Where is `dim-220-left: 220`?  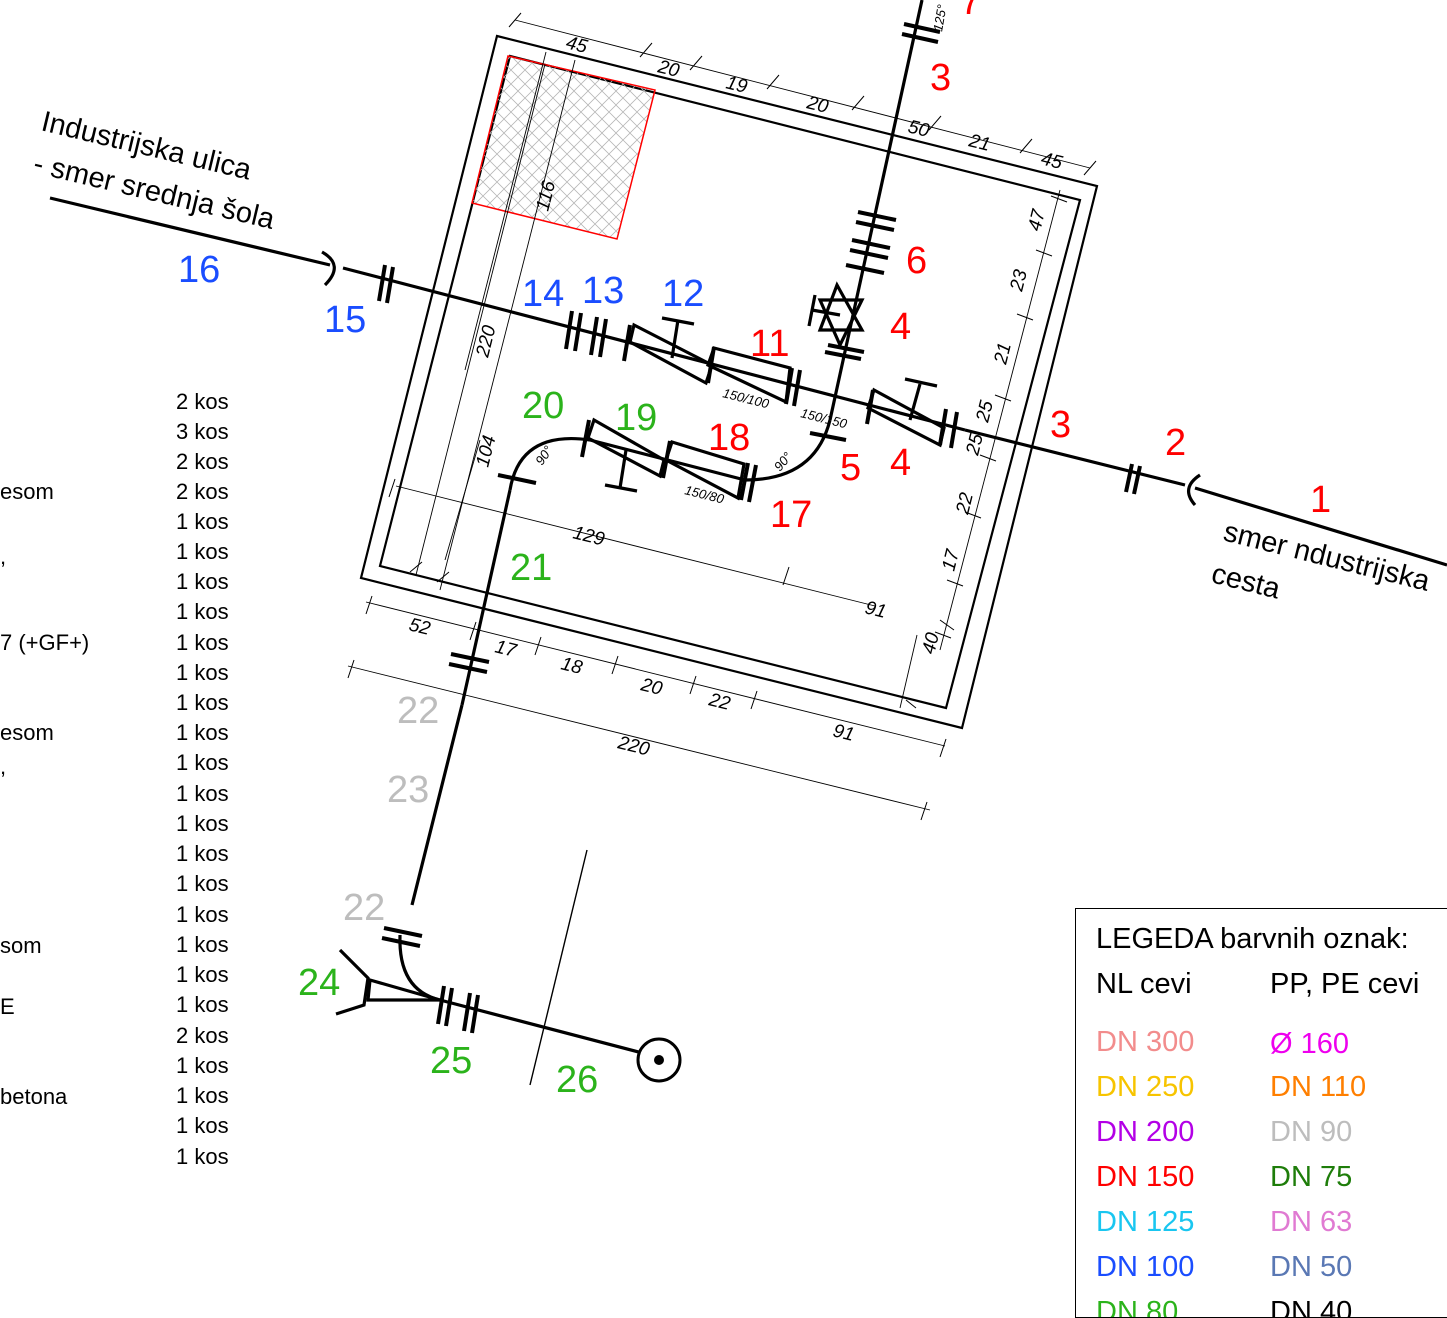
dim-220-left: 220 is located at coordinates (486, 341).